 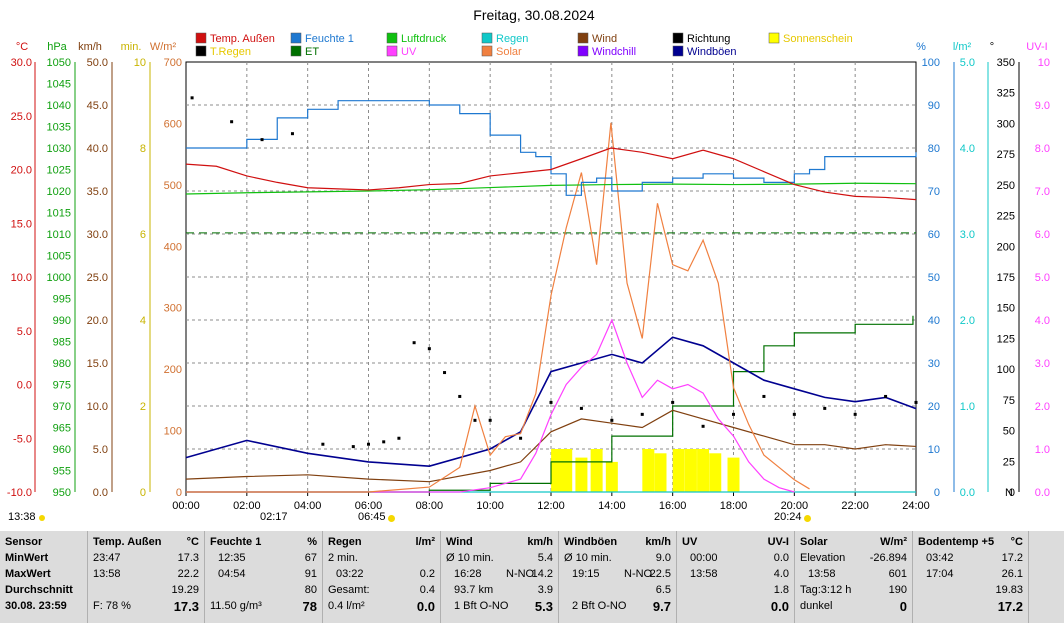 I want to click on panel-soil-title: Bodentemp +5, so click(x=956, y=542).